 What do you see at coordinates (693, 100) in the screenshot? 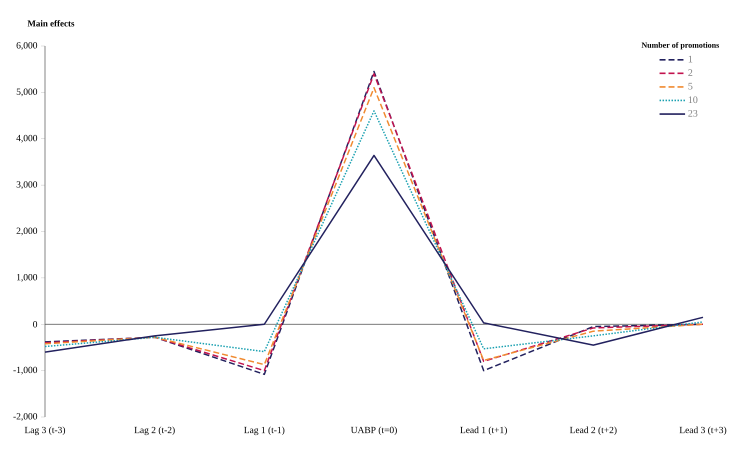
I see `legend-label: 10` at bounding box center [693, 100].